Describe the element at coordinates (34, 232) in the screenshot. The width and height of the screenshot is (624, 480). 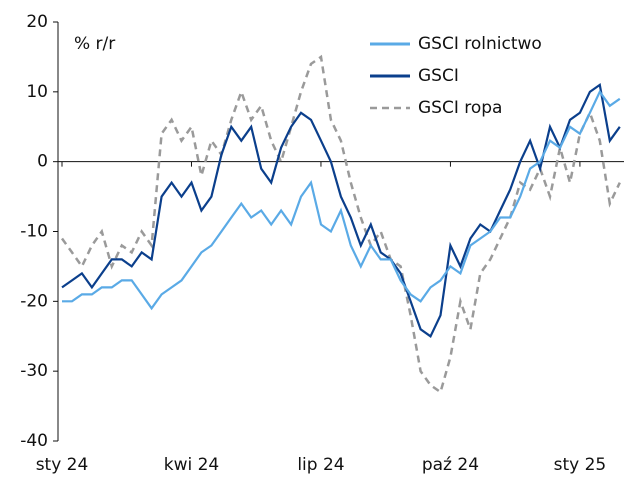
I see `y-tick-label: -10` at that location.